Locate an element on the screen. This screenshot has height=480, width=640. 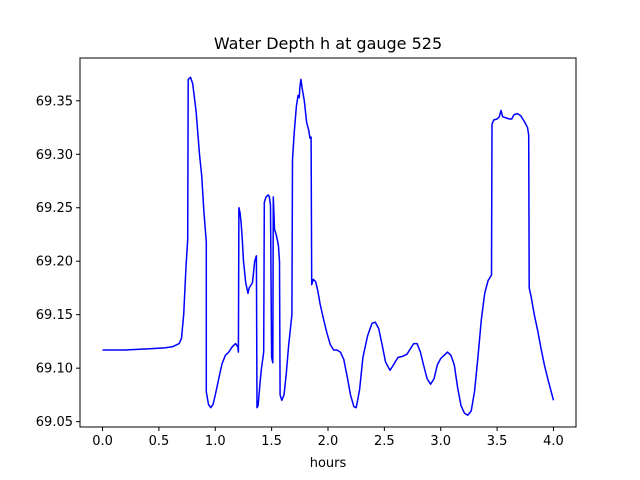
y-tick-label: 69.15 is located at coordinates (54, 315).